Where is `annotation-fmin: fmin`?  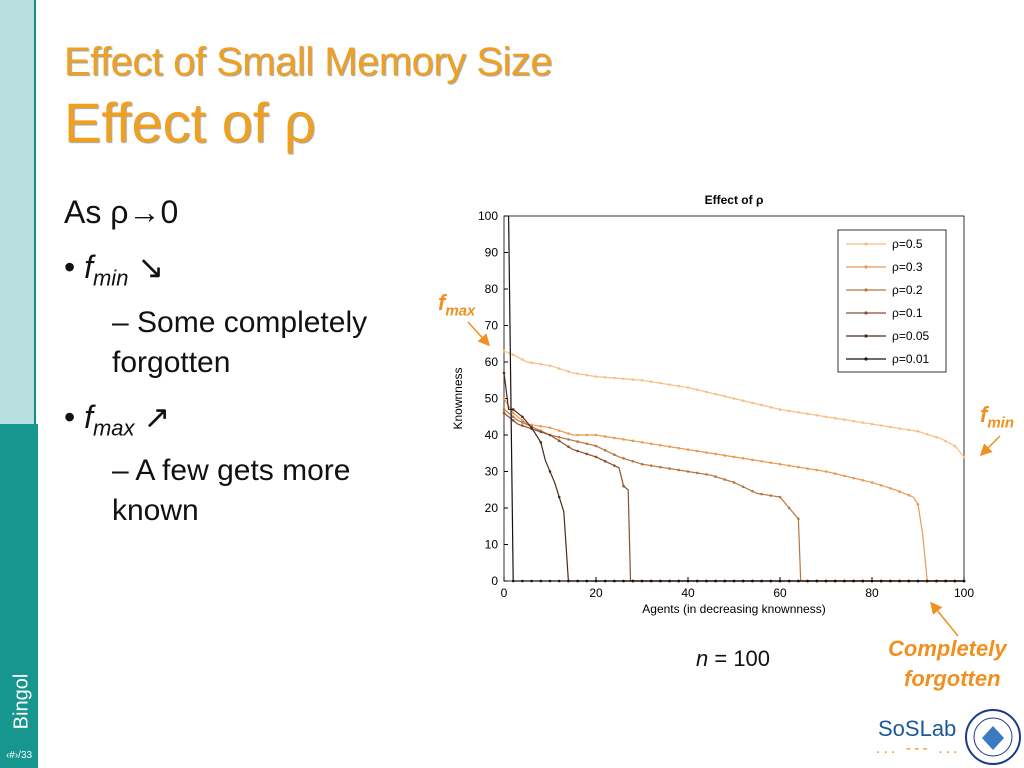 annotation-fmin: fmin is located at coordinates (997, 417).